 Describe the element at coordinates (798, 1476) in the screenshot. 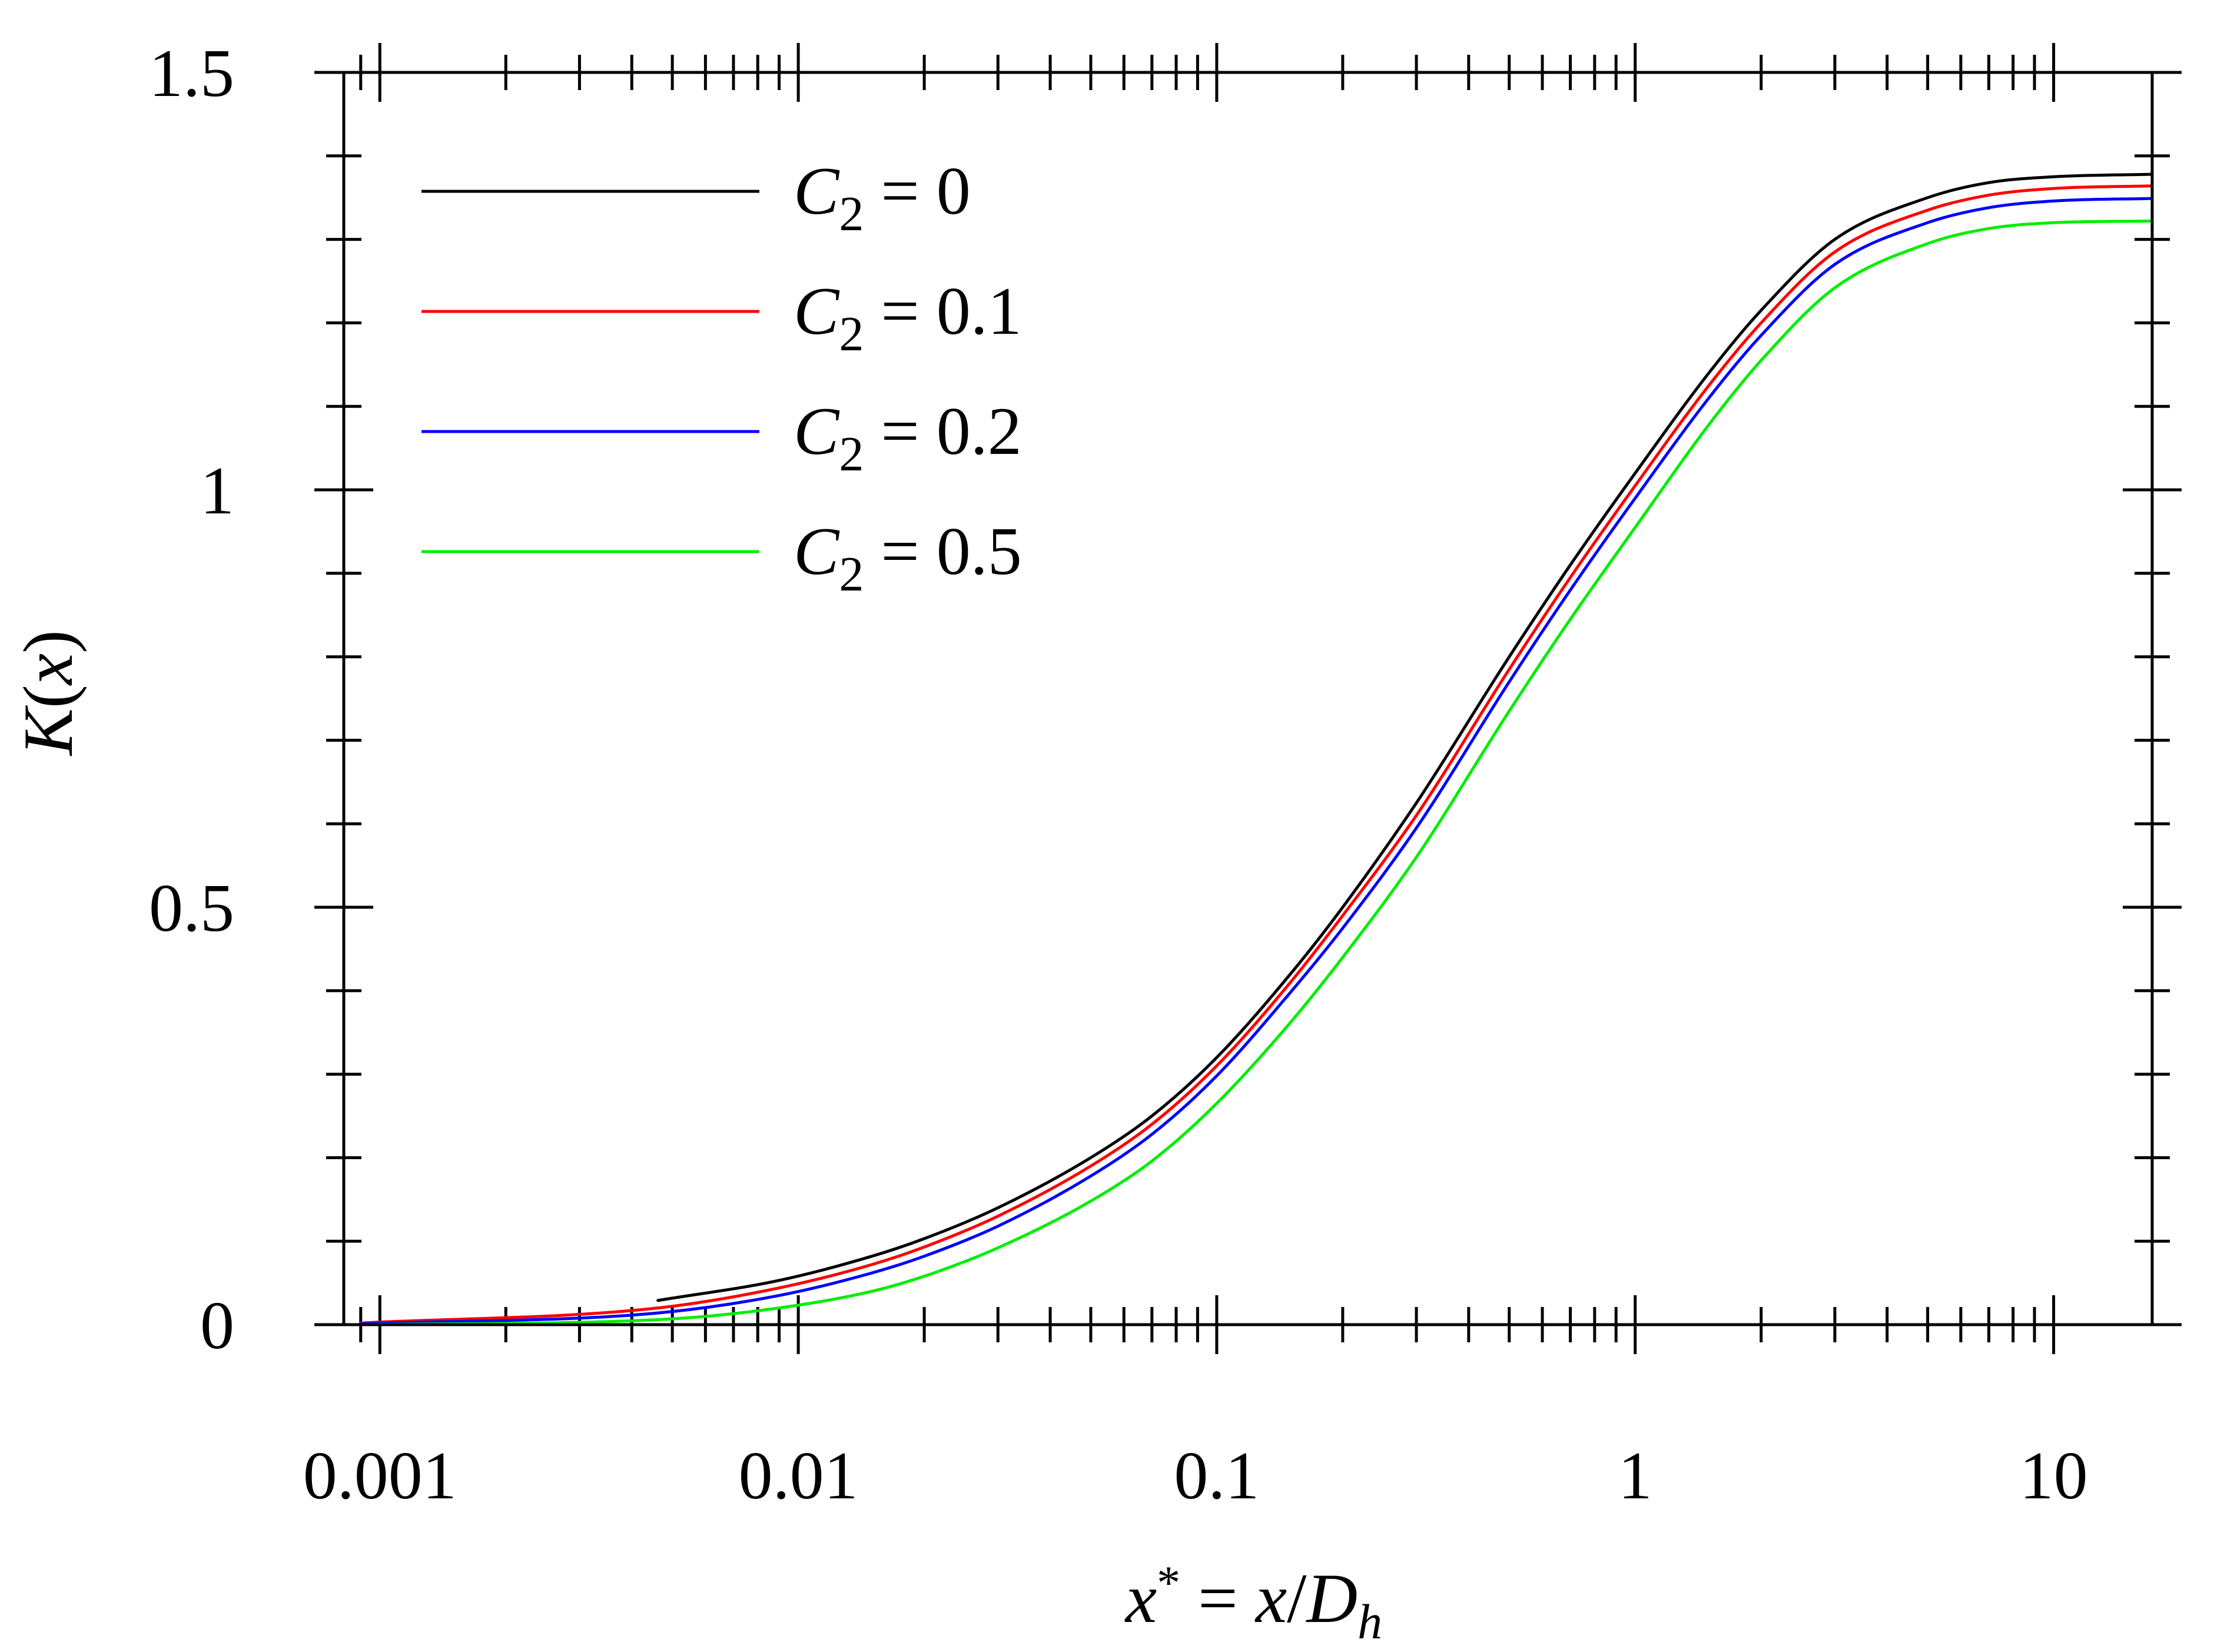

I see `x-tick-label: 0.01` at that location.